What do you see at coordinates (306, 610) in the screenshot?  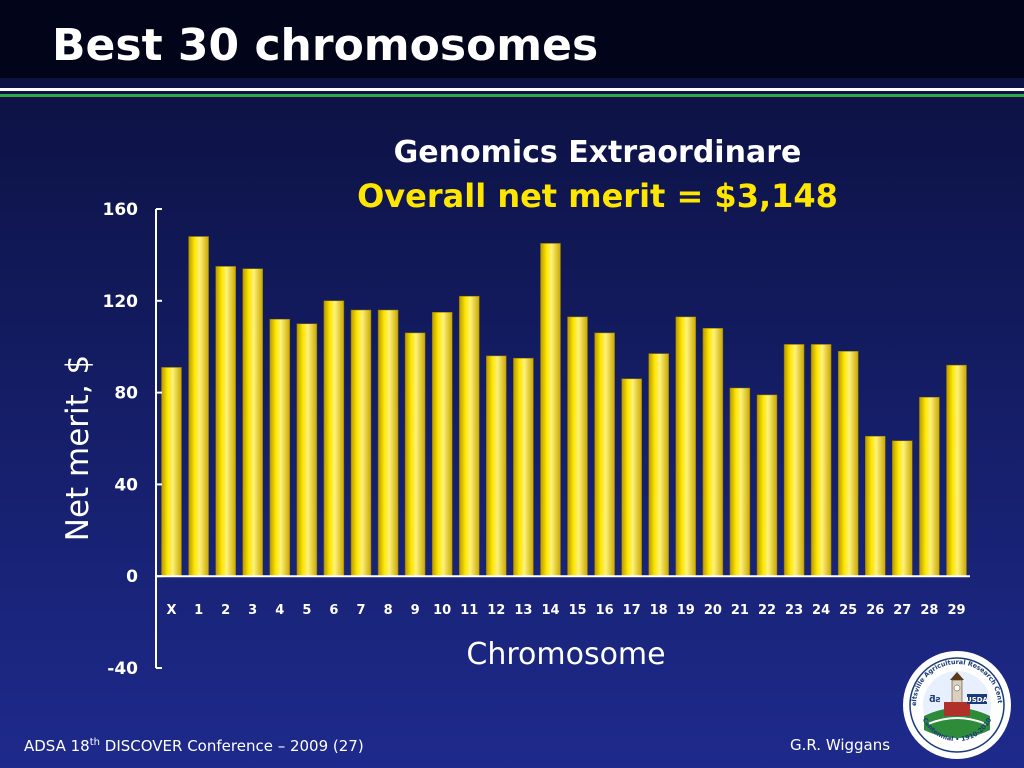 I see `x-tick-label: 5` at bounding box center [306, 610].